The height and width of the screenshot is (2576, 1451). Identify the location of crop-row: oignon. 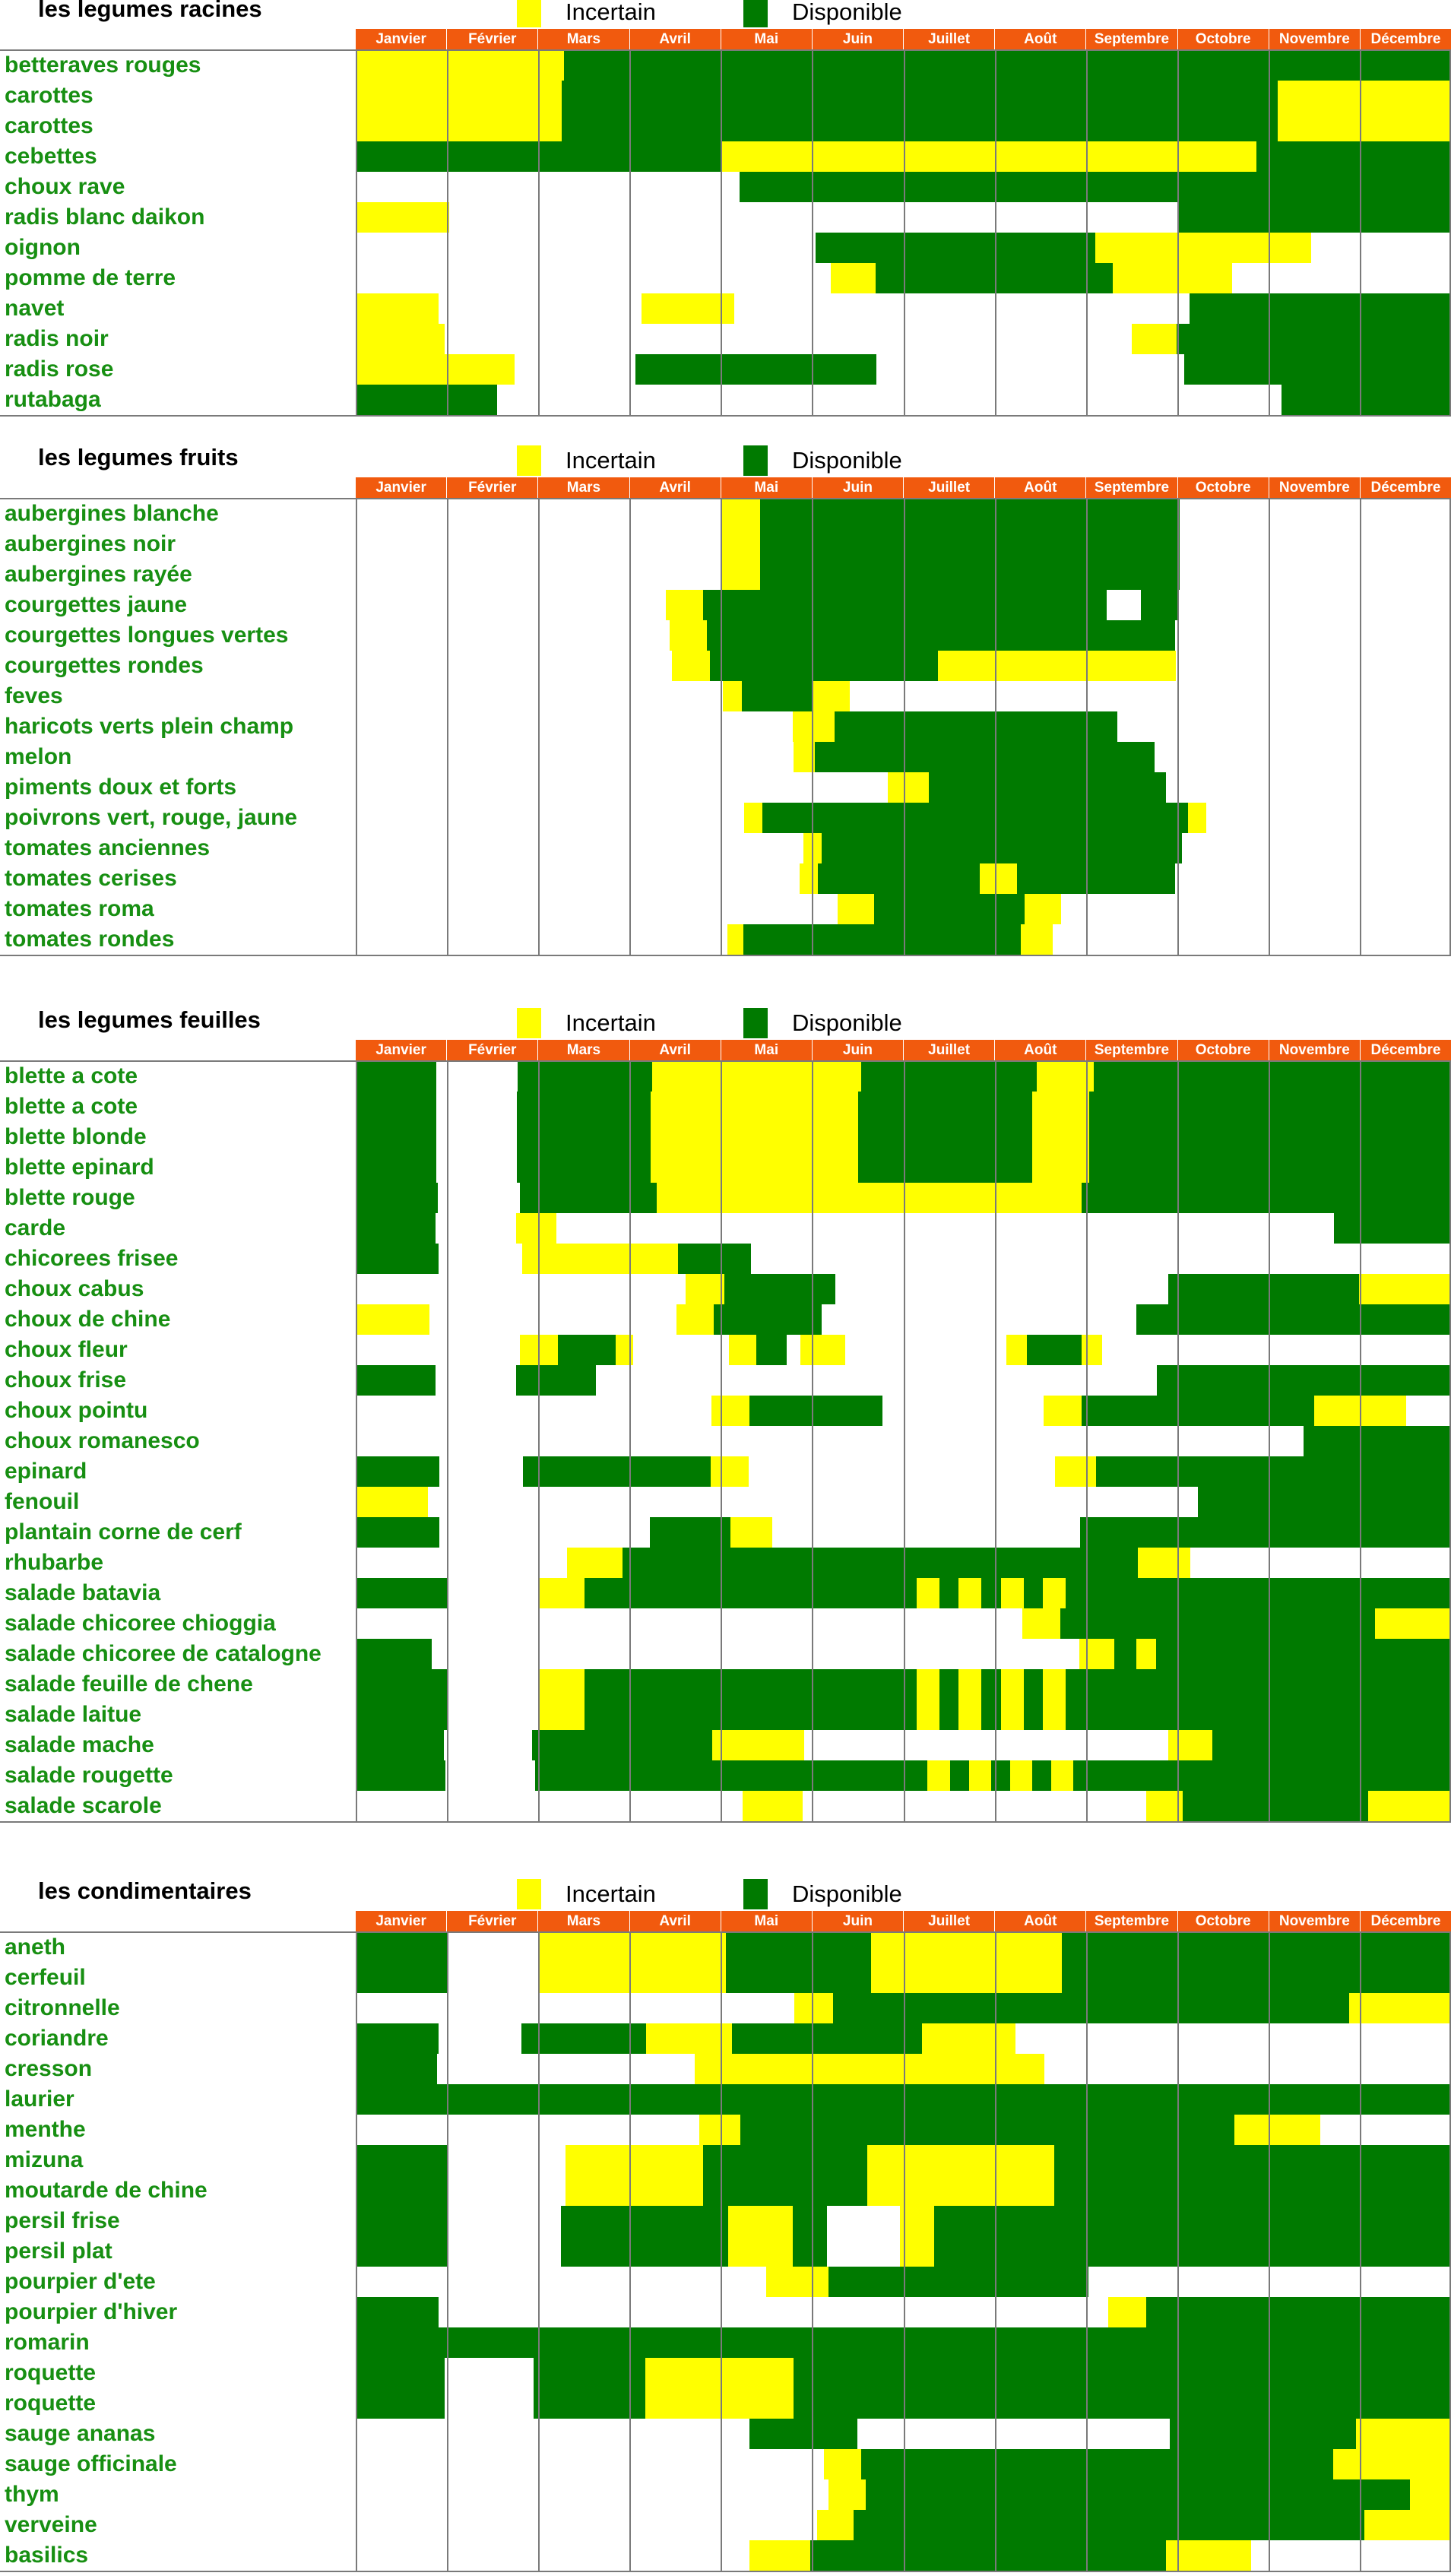
(725, 248).